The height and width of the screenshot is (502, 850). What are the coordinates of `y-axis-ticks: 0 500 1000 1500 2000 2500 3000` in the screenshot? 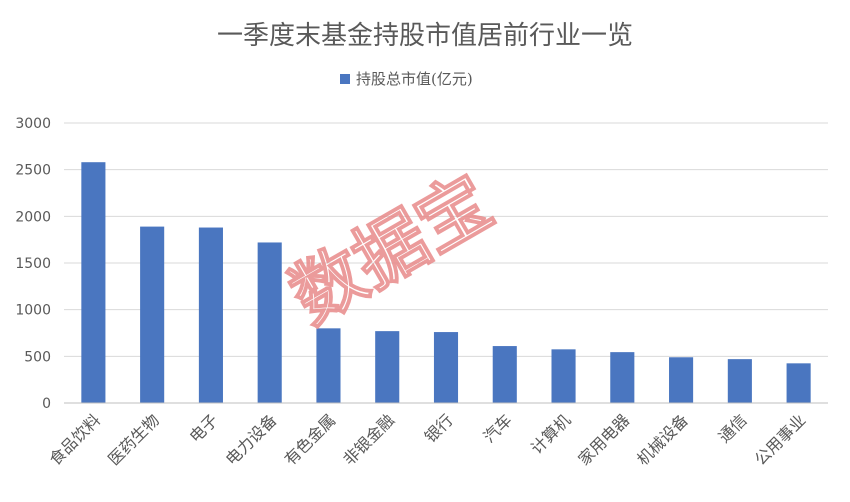 It's located at (33, 264).